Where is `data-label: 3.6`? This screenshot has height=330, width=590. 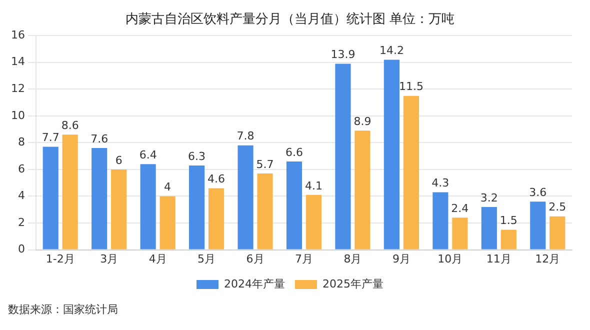
data-label: 3.6 is located at coordinates (538, 192).